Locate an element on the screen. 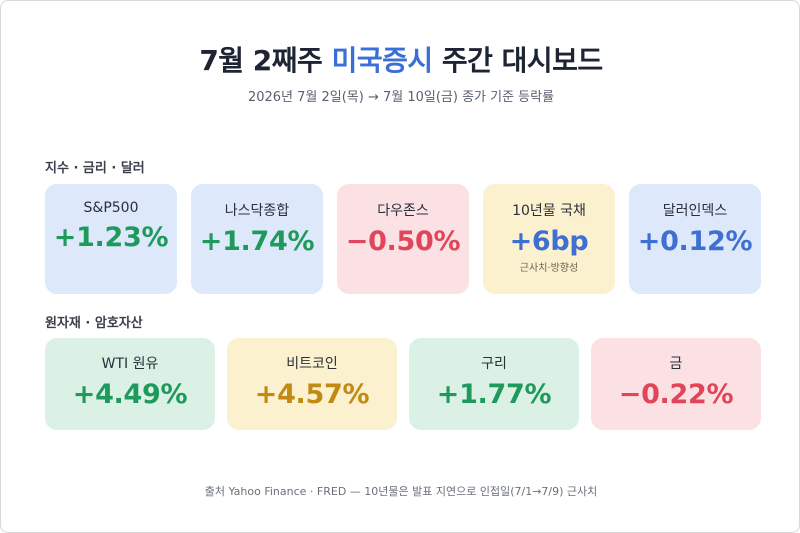 The height and width of the screenshot is (533, 800). card-label: 나스닥종합 is located at coordinates (257, 211).